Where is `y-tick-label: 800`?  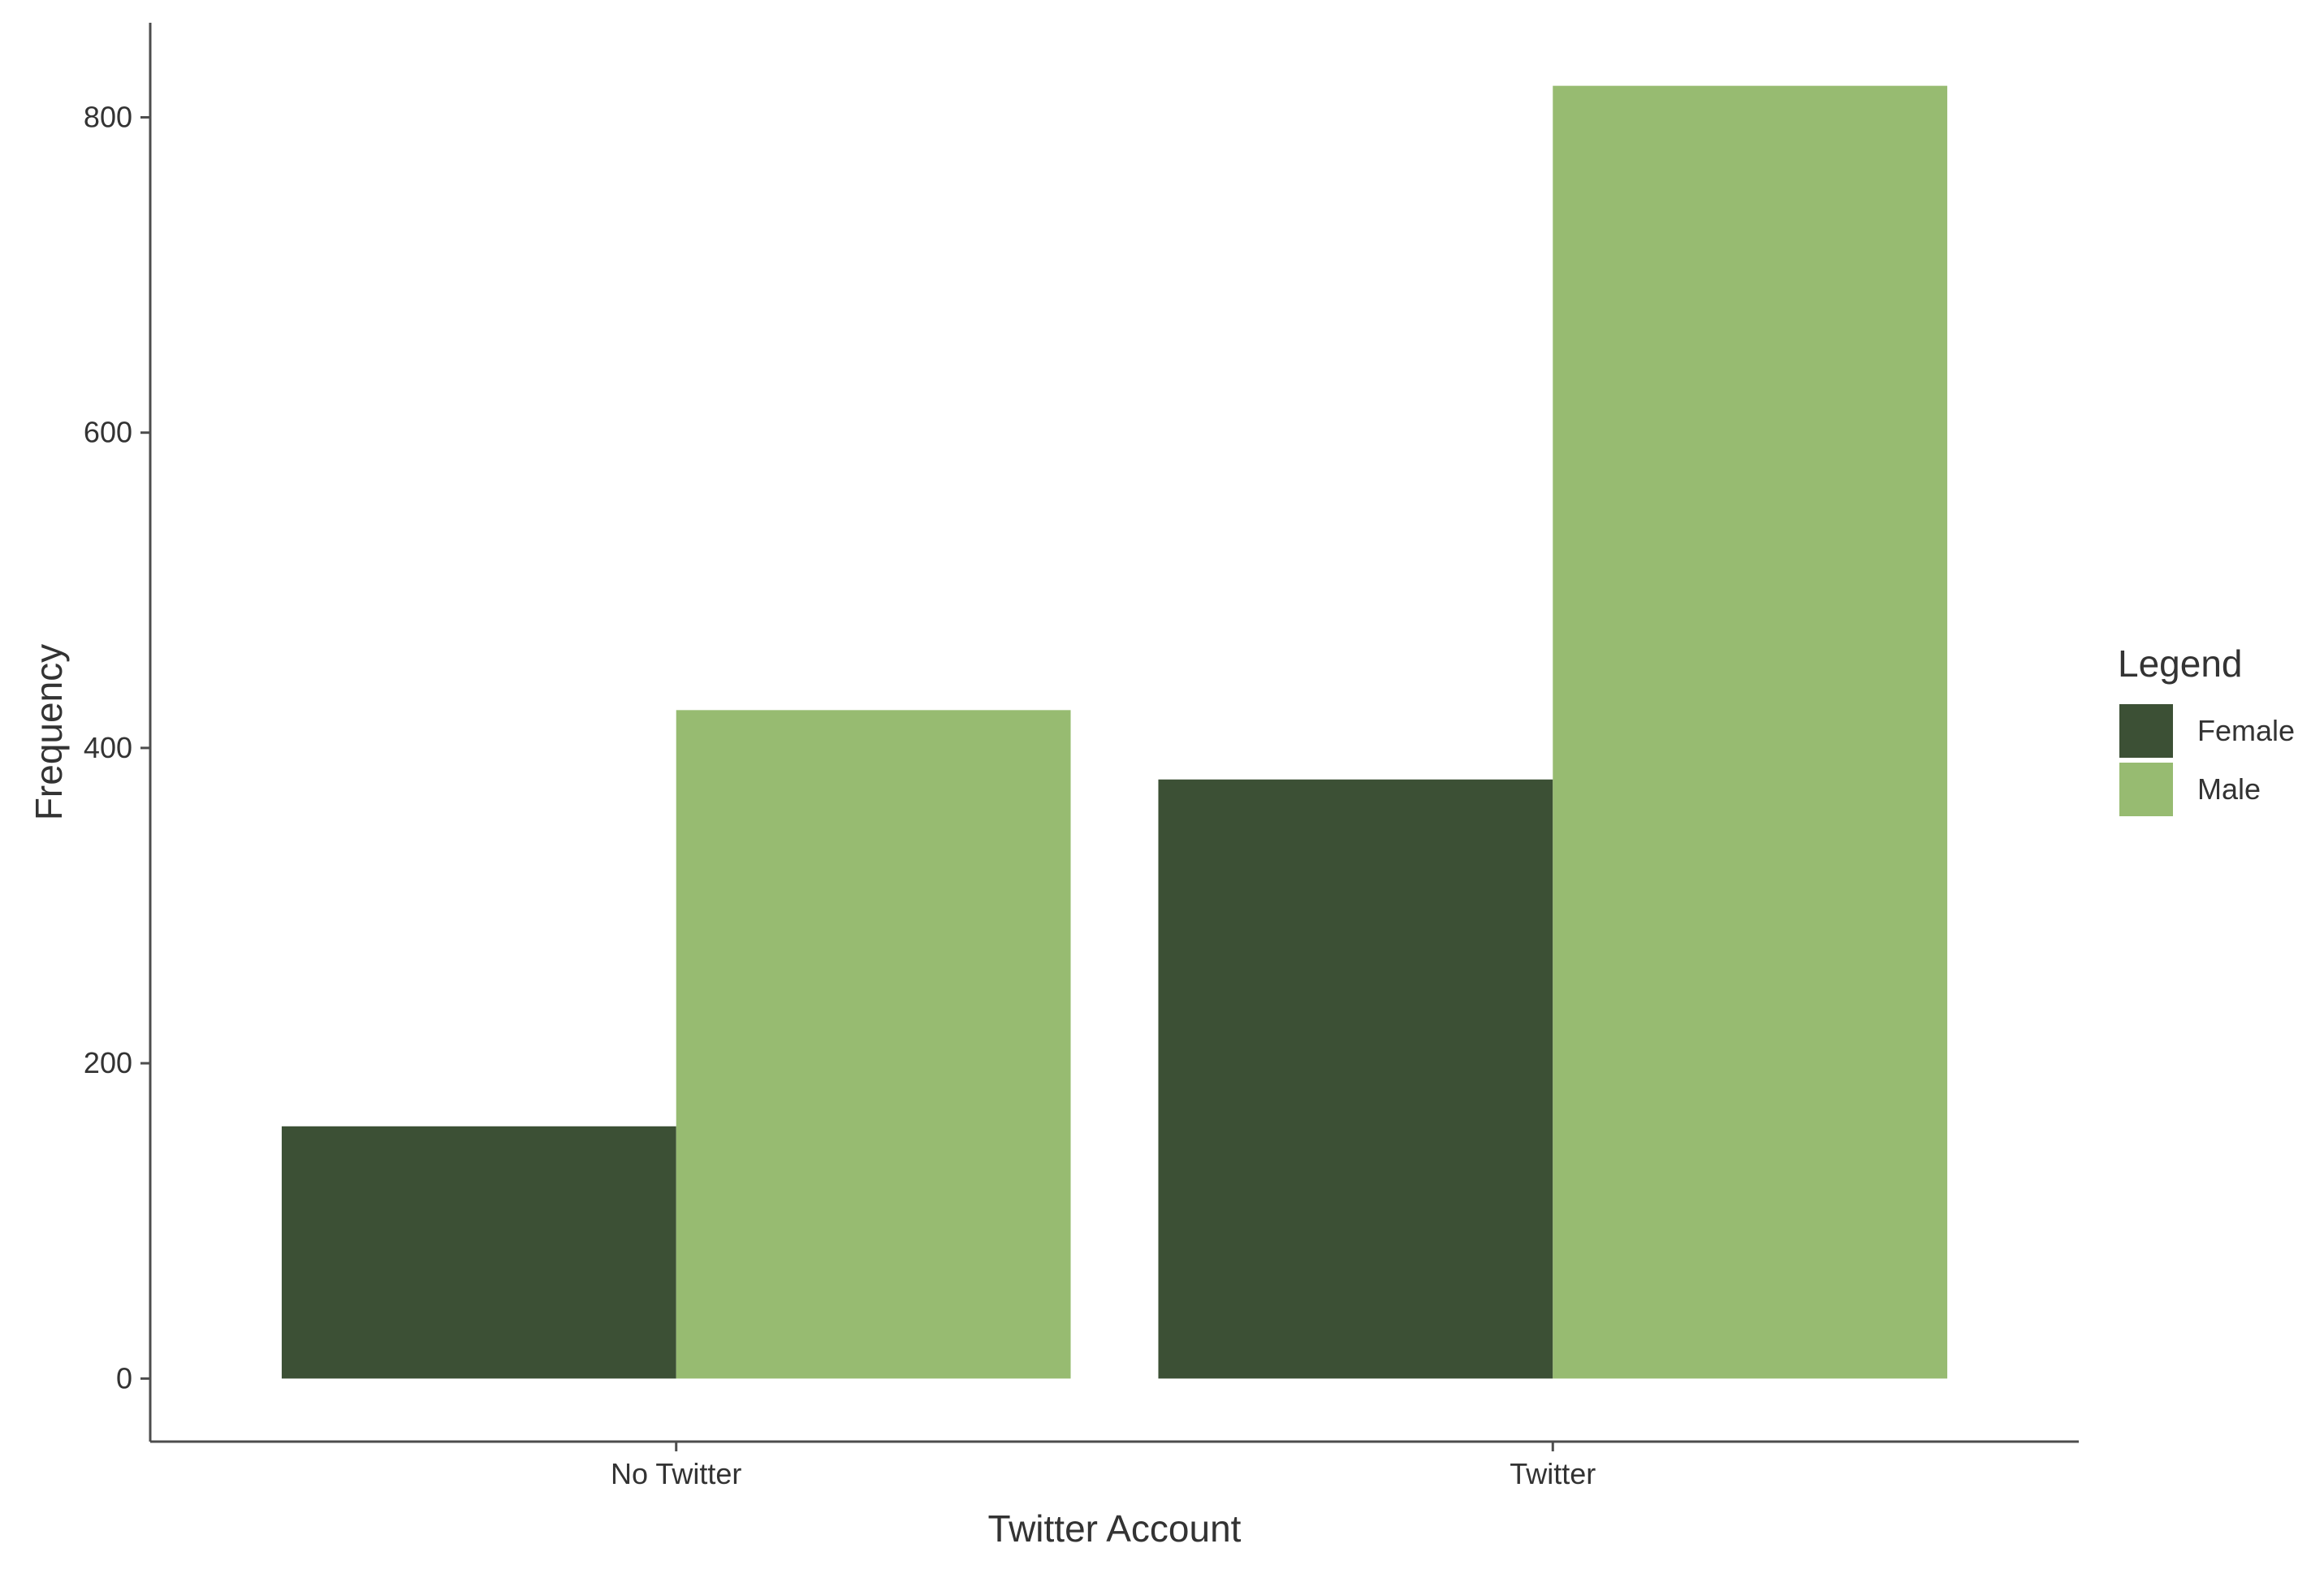 y-tick-label: 800 is located at coordinates (108, 116).